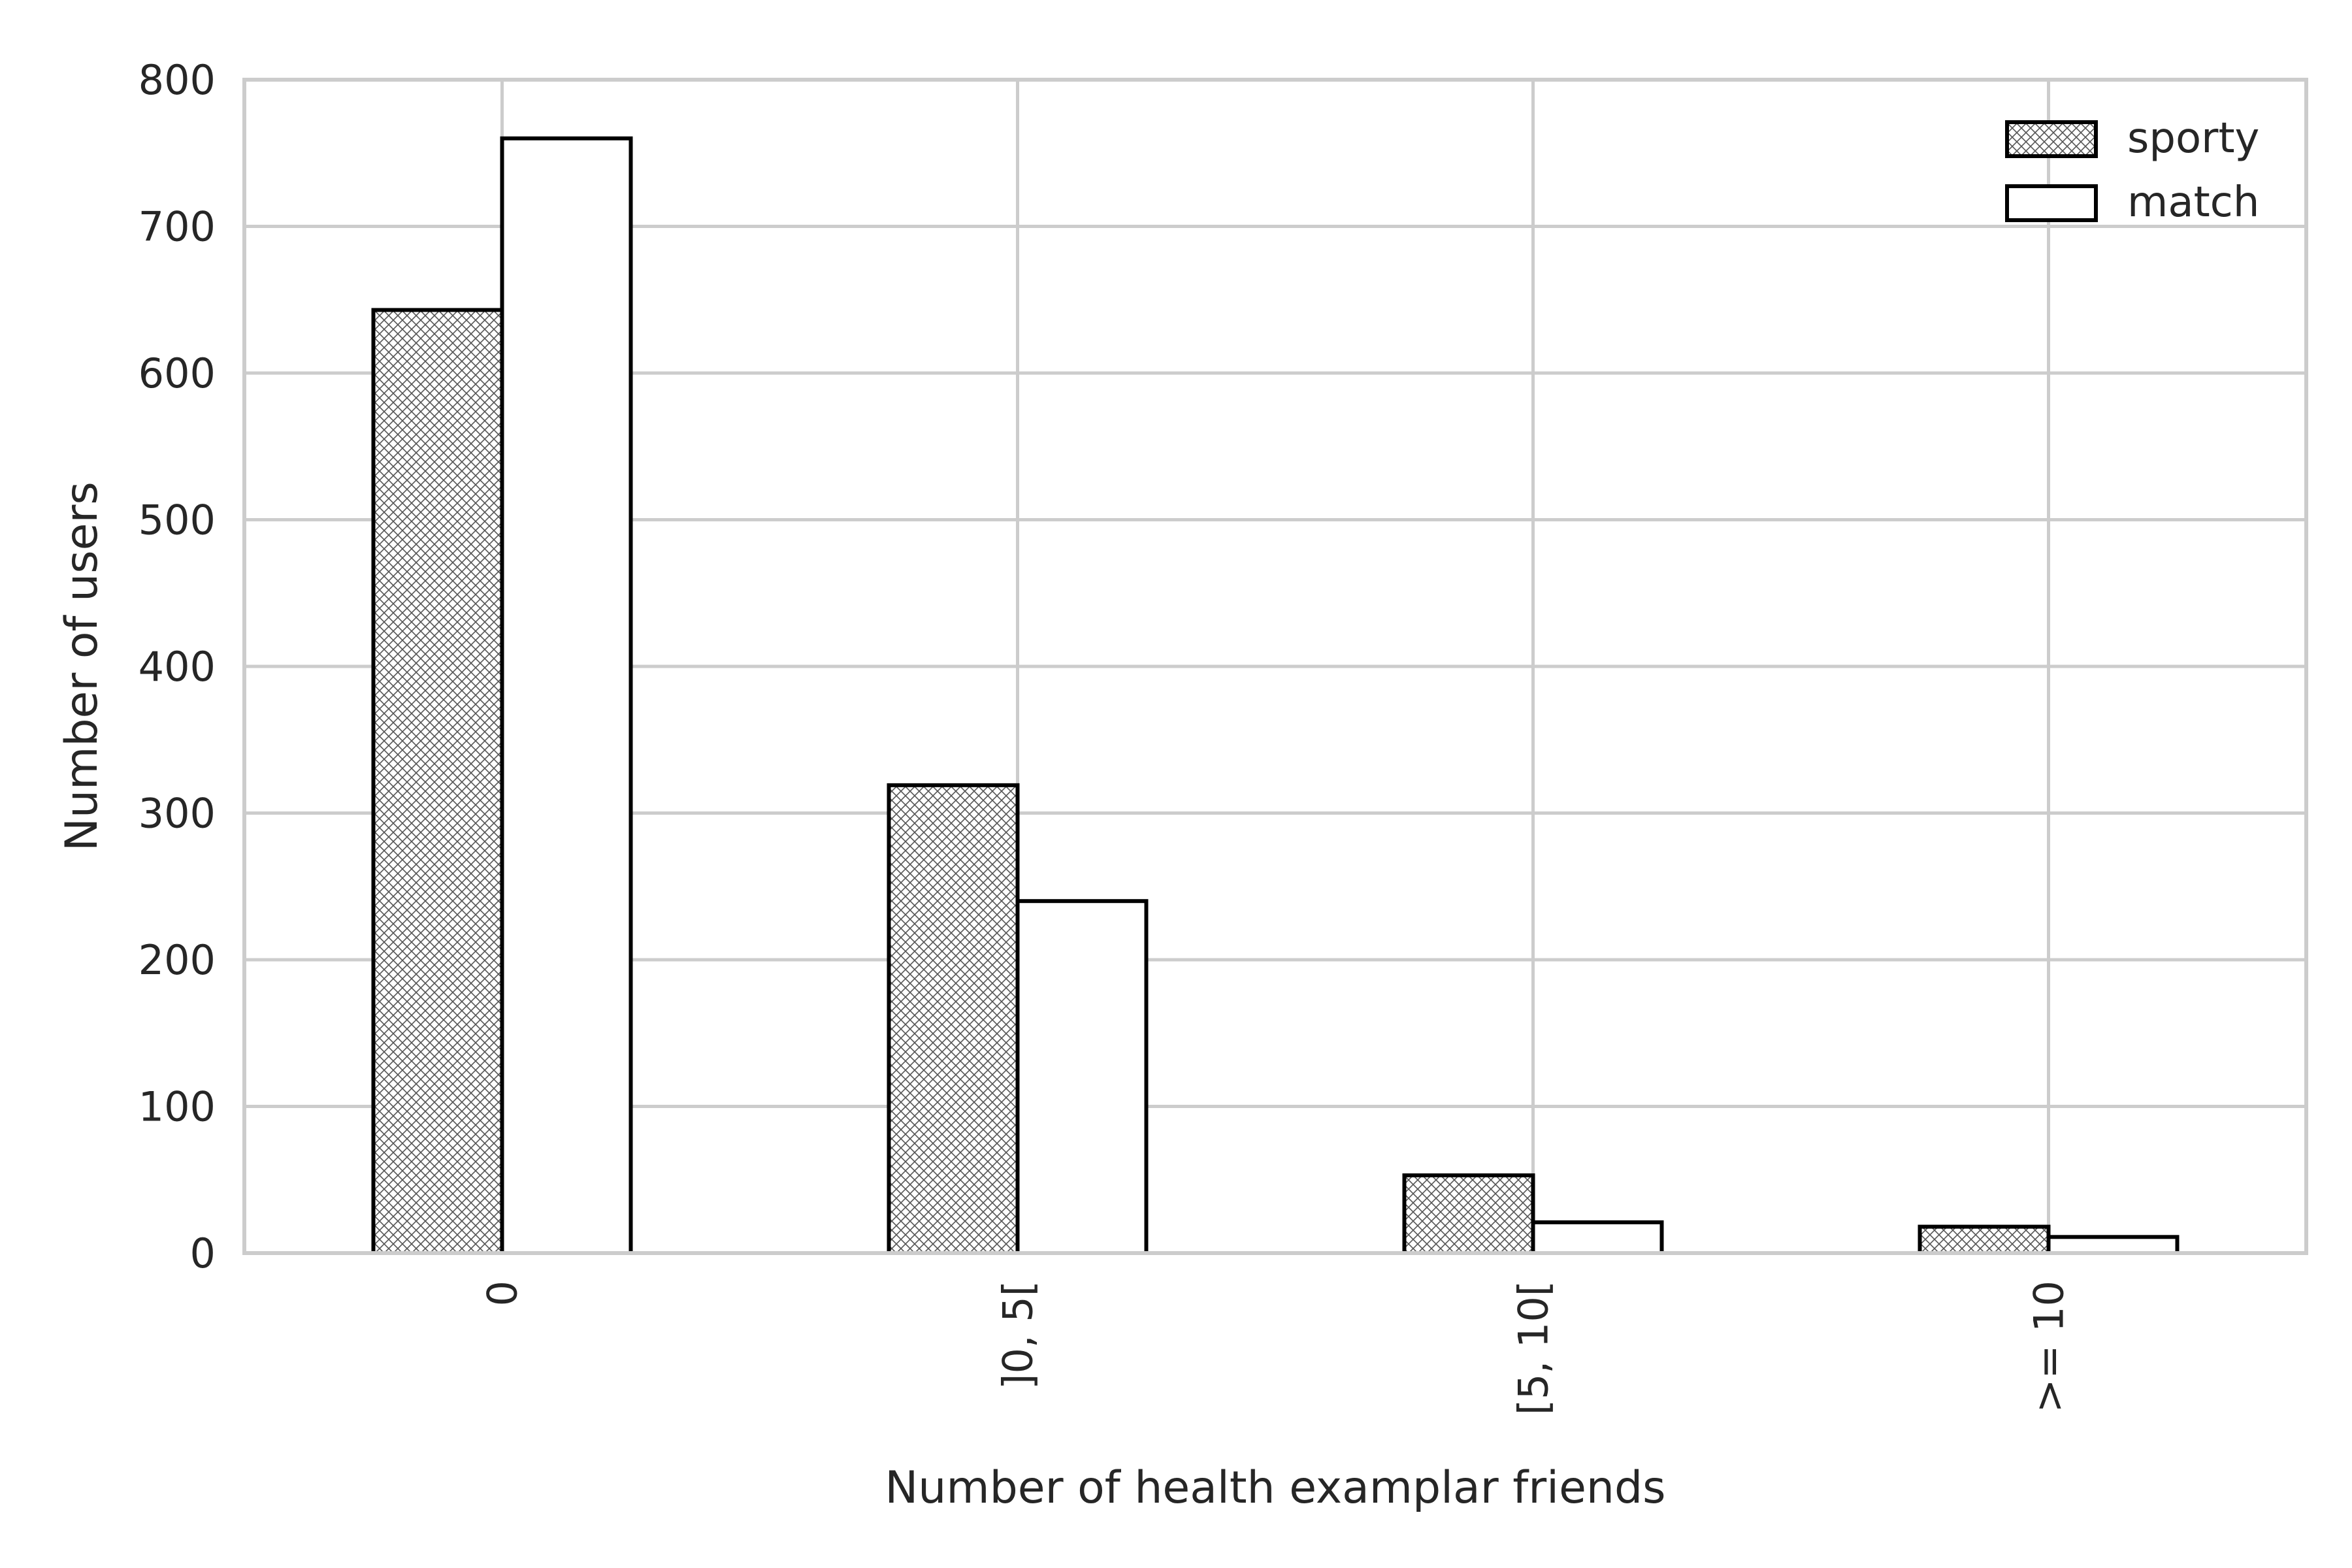  I want to click on legend-swatch-match, so click(2051, 203).